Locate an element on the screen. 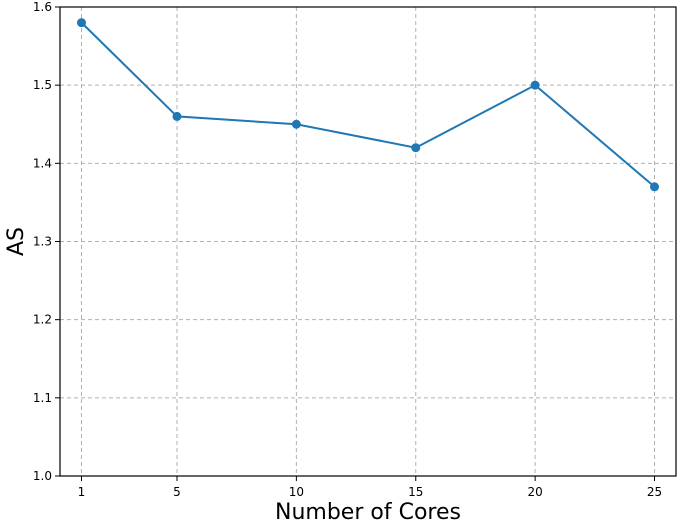 This screenshot has width=685, height=526. y-tick-label: 1.1 is located at coordinates (42, 398).